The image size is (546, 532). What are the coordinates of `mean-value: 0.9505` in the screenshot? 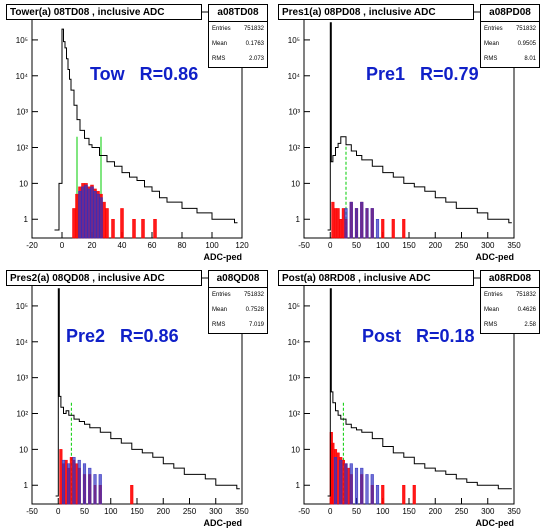 It's located at (526, 44).